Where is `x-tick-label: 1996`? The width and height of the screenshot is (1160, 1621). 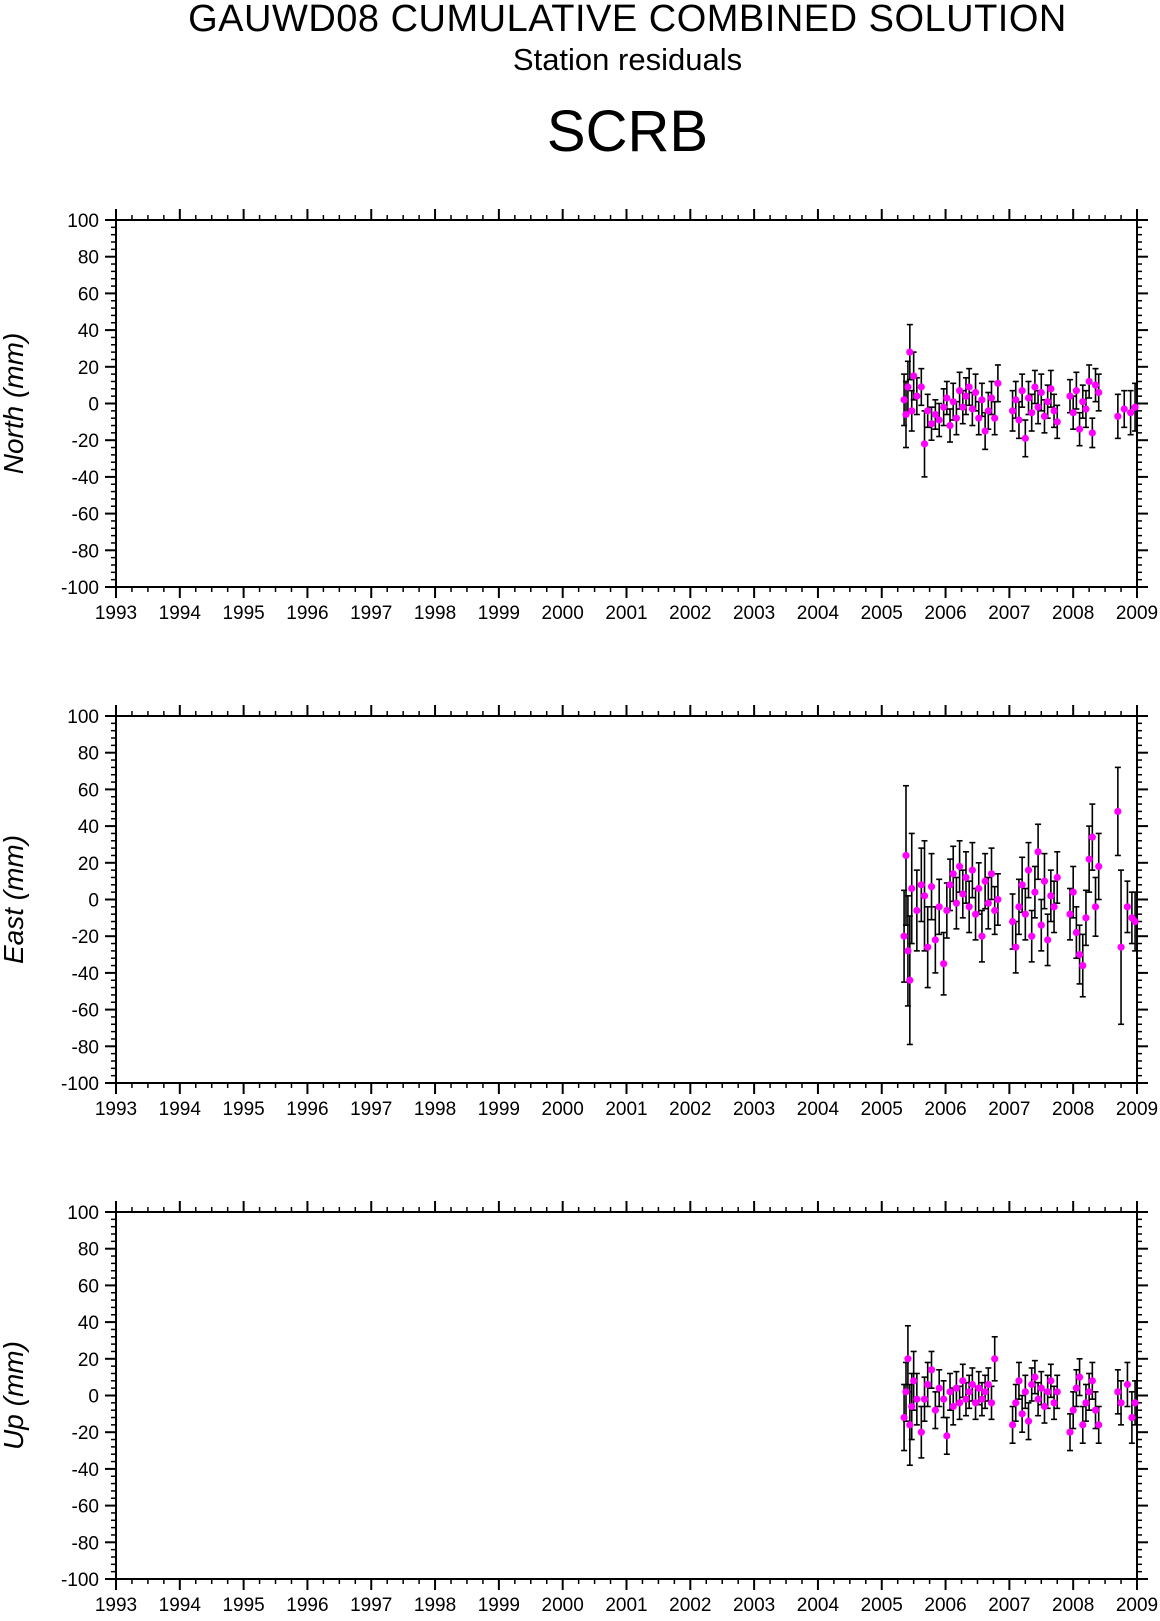 x-tick-label: 1996 is located at coordinates (307, 1109).